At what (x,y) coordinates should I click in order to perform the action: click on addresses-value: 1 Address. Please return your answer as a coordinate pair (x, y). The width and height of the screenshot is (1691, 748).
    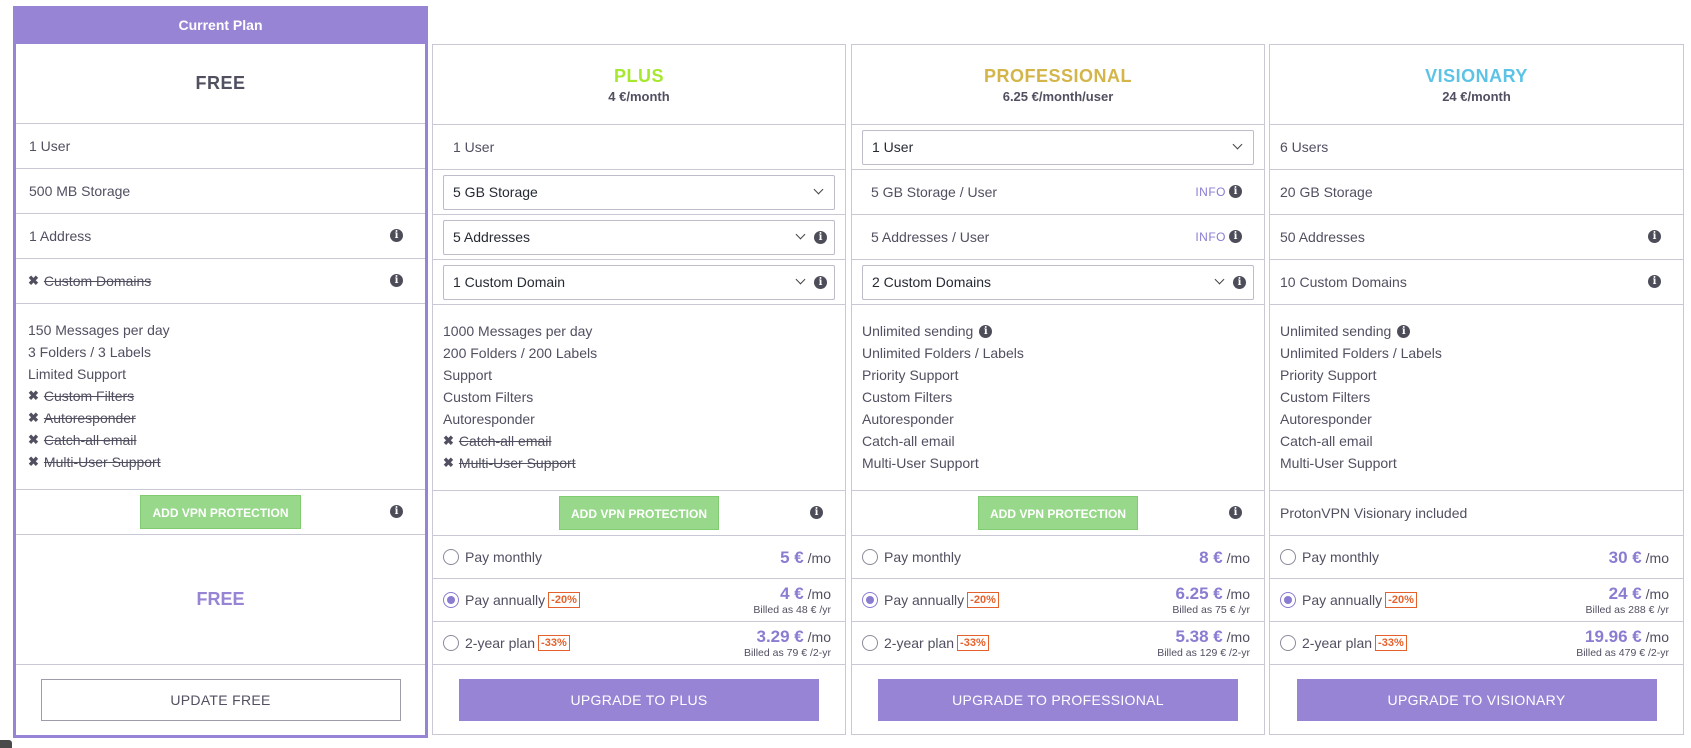
    Looking at the image, I should click on (60, 236).